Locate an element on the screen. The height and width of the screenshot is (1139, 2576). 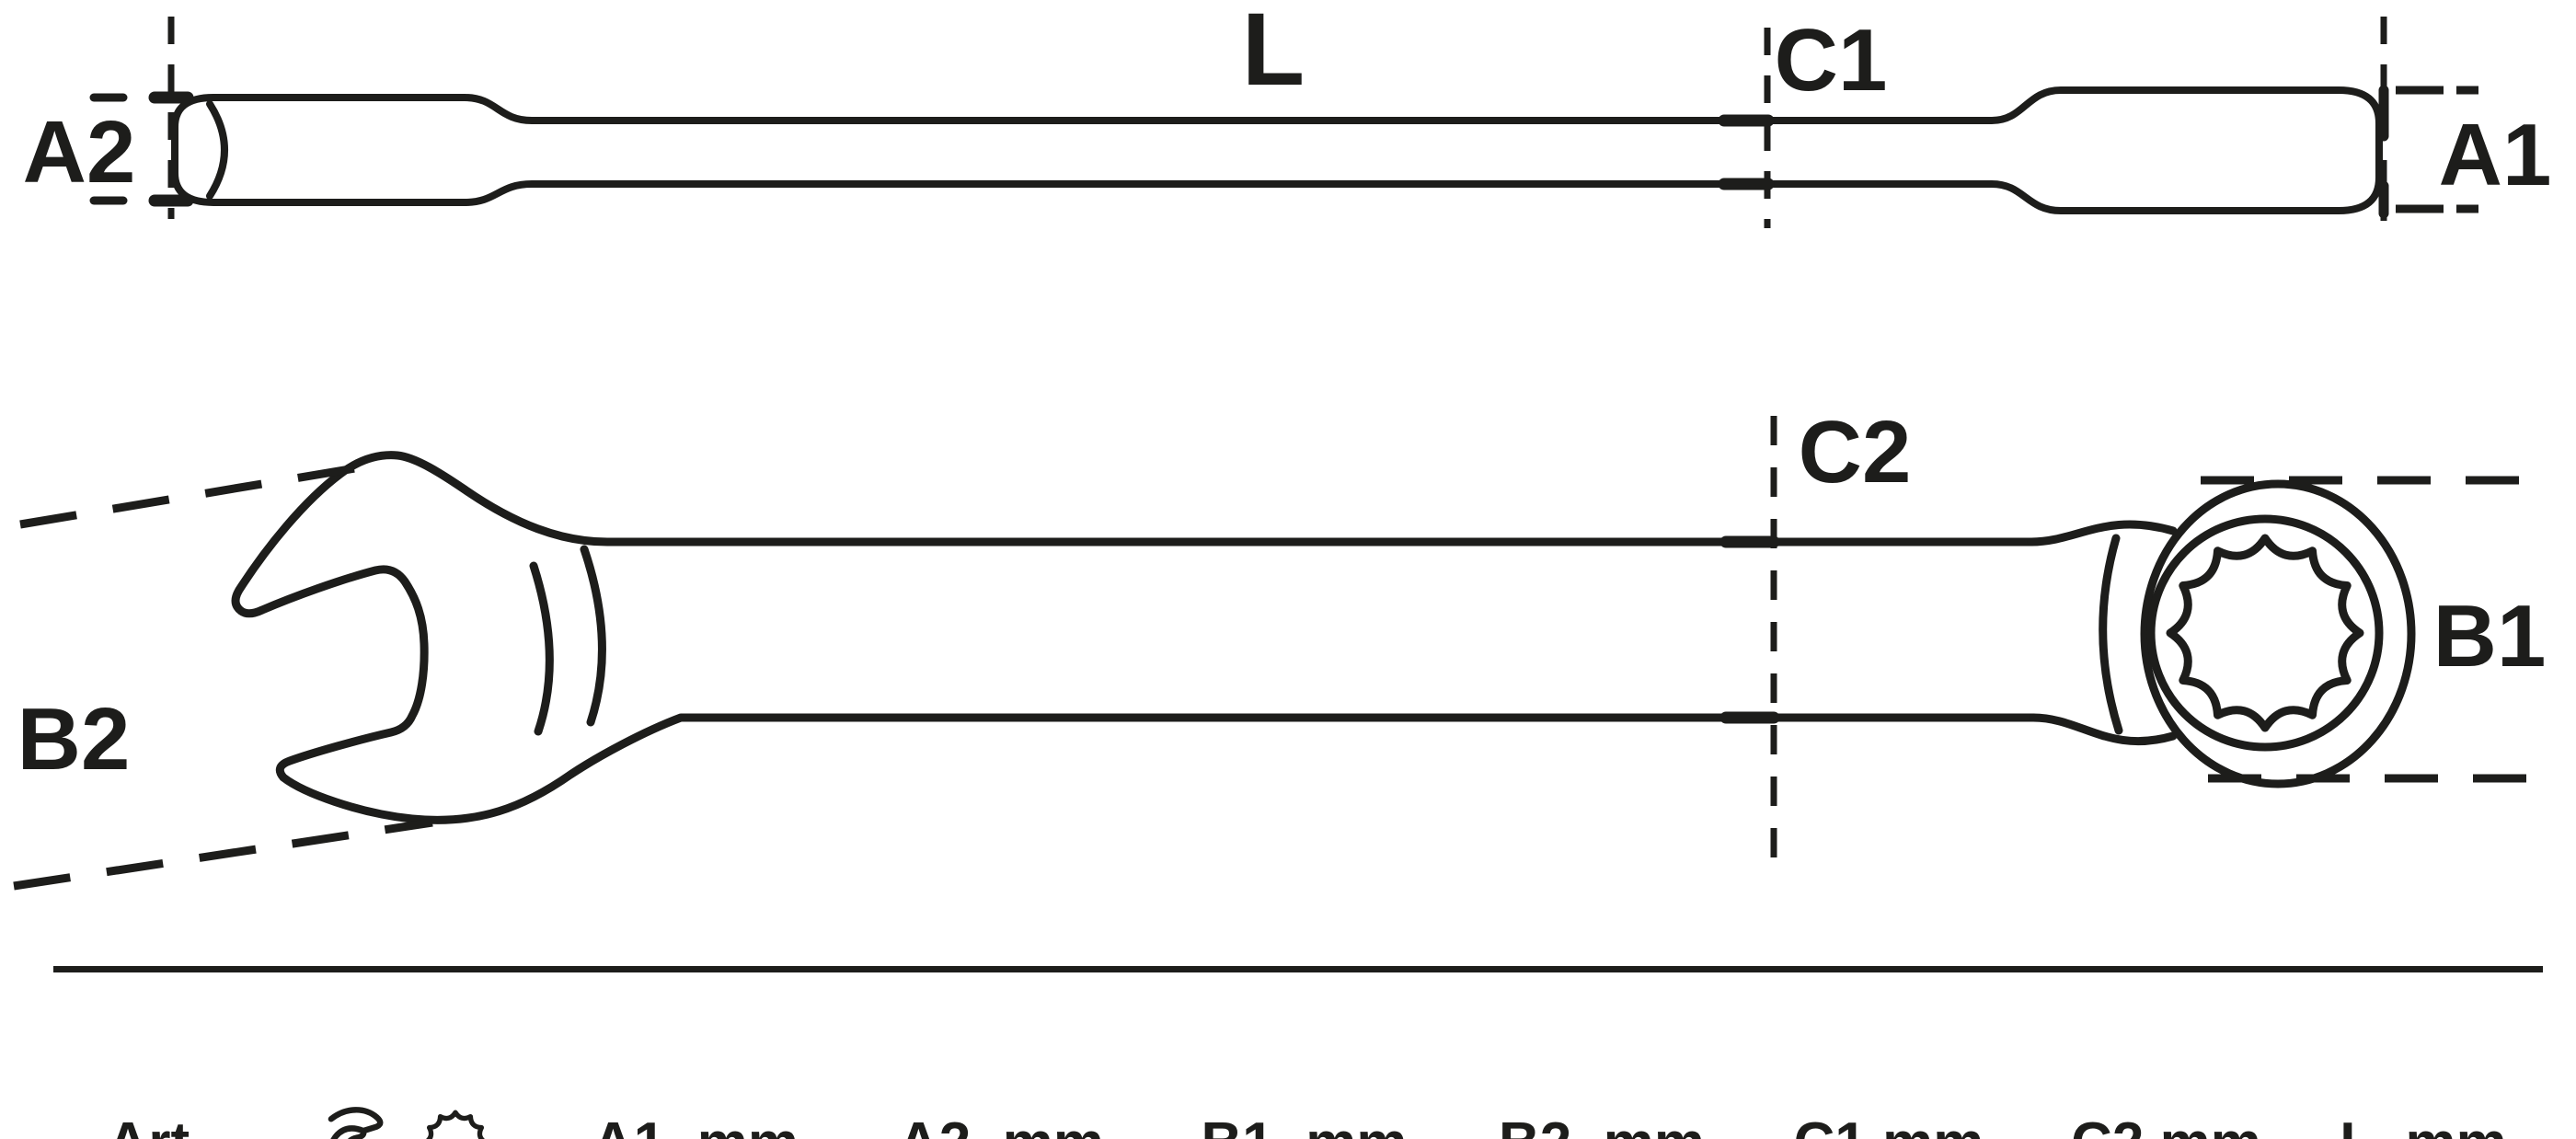
ring-neck-top is located at coordinates (2102, 533).